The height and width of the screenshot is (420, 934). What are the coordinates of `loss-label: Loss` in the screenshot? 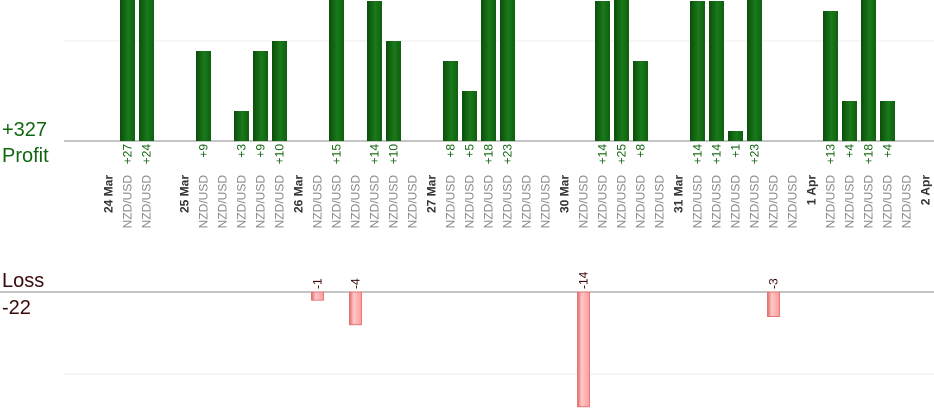 It's located at (23, 281).